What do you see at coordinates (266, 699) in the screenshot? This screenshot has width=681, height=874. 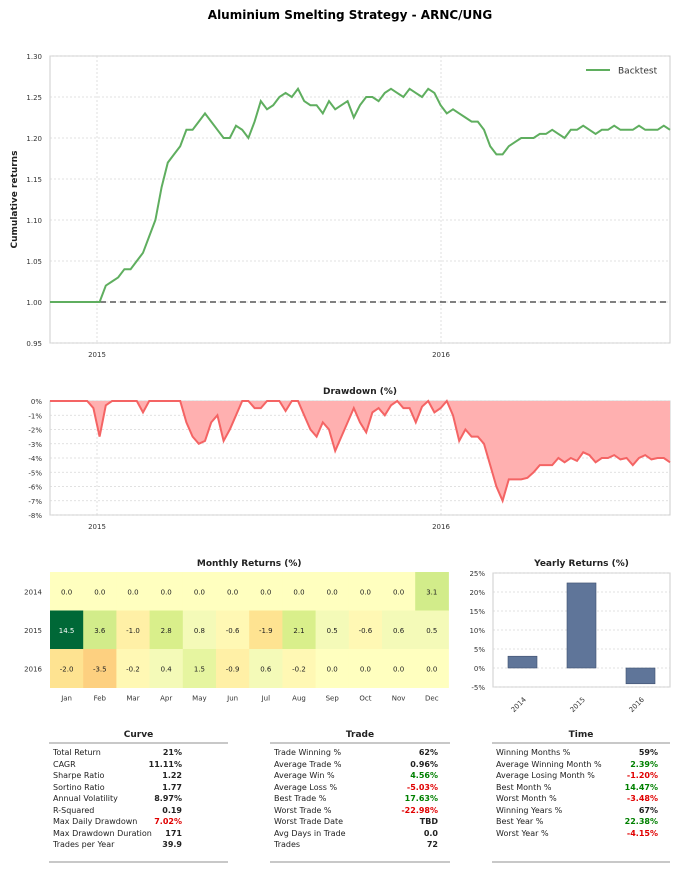 I see `heatmap-col-label: Jul` at bounding box center [266, 699].